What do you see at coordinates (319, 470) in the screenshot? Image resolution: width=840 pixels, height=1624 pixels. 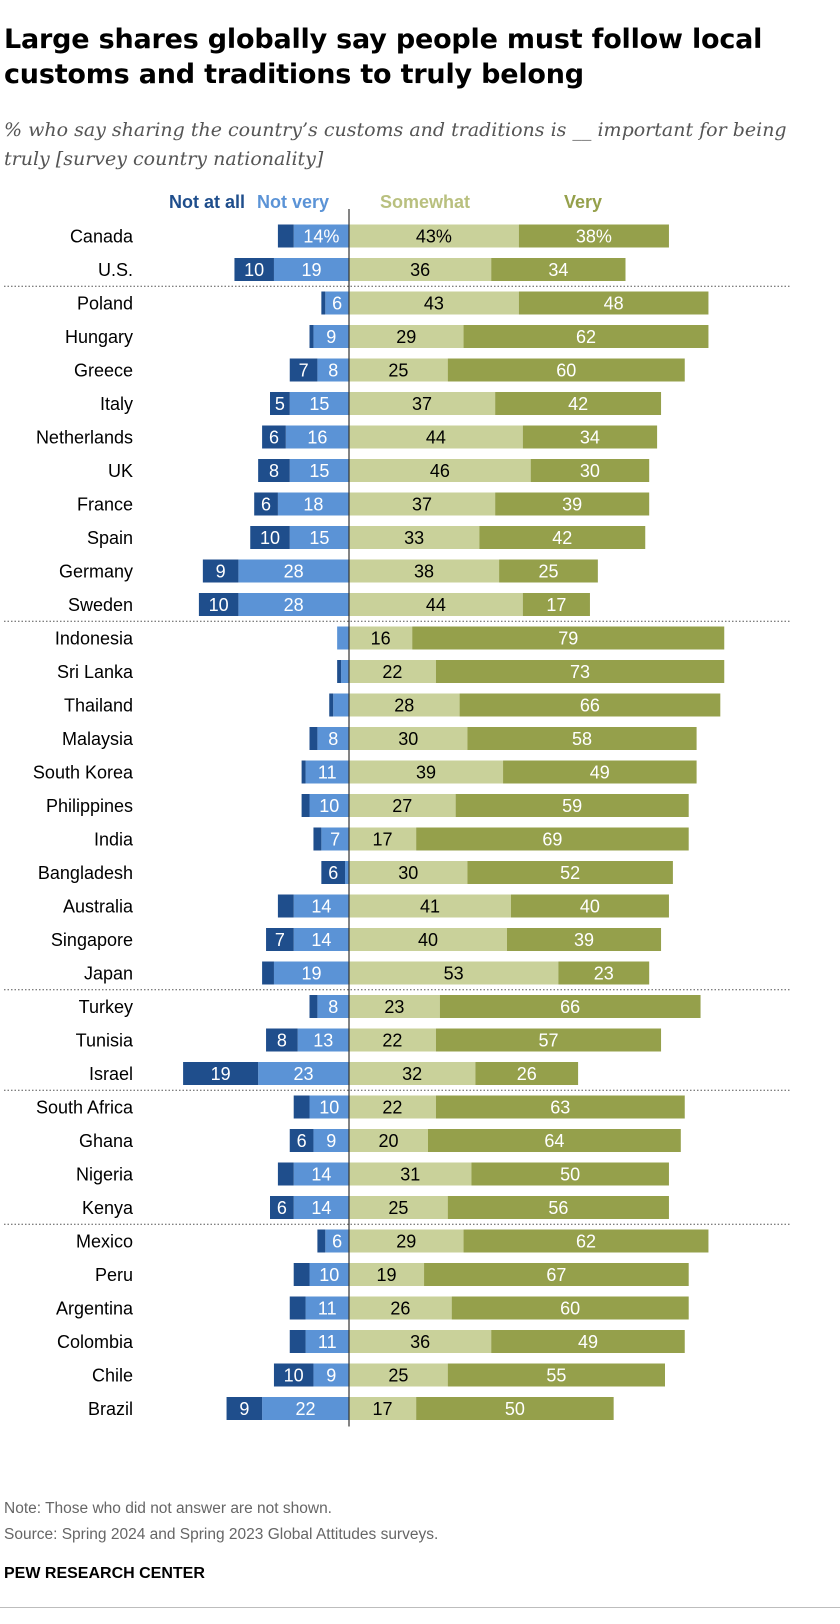 I see `bar-not-very-uk` at bounding box center [319, 470].